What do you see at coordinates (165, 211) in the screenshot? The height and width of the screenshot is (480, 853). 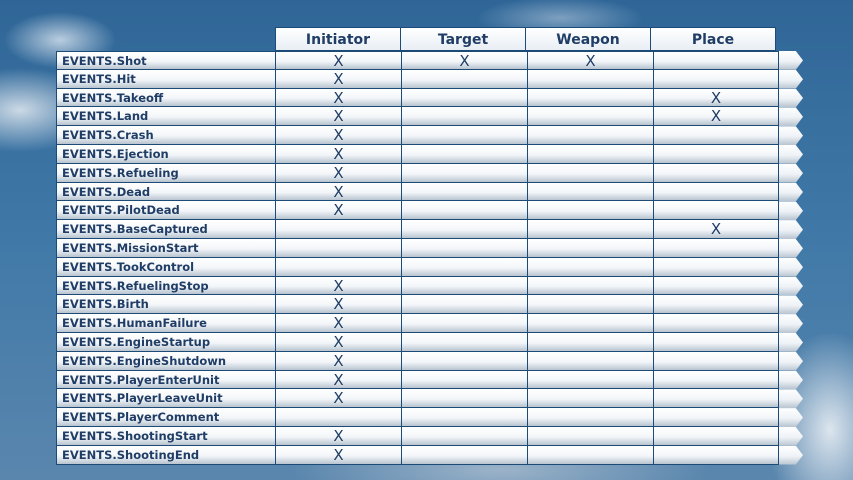 I see `event-name: EVENTS.PilotDead` at bounding box center [165, 211].